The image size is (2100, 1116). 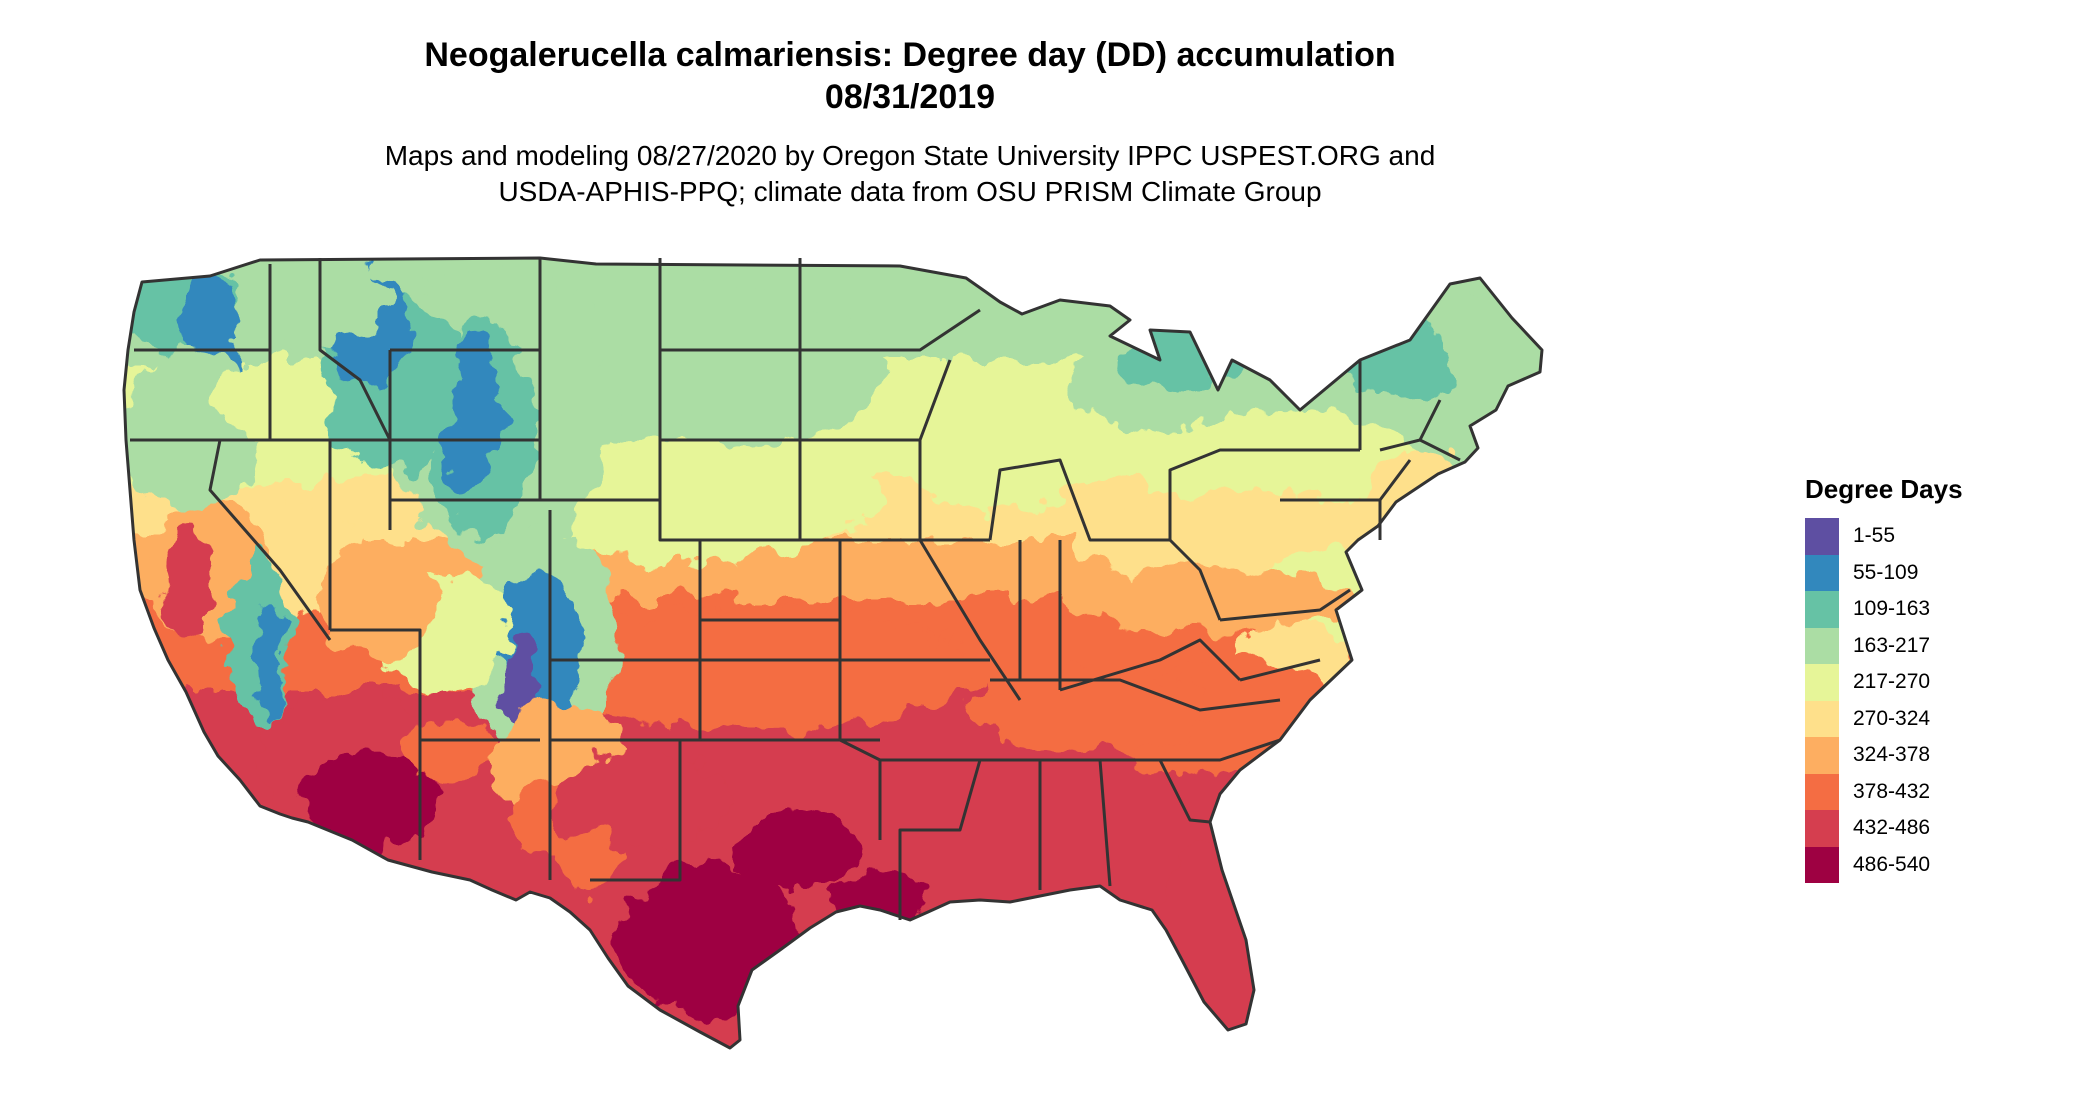 I want to click on legend-label: 217-270, so click(x=1892, y=681).